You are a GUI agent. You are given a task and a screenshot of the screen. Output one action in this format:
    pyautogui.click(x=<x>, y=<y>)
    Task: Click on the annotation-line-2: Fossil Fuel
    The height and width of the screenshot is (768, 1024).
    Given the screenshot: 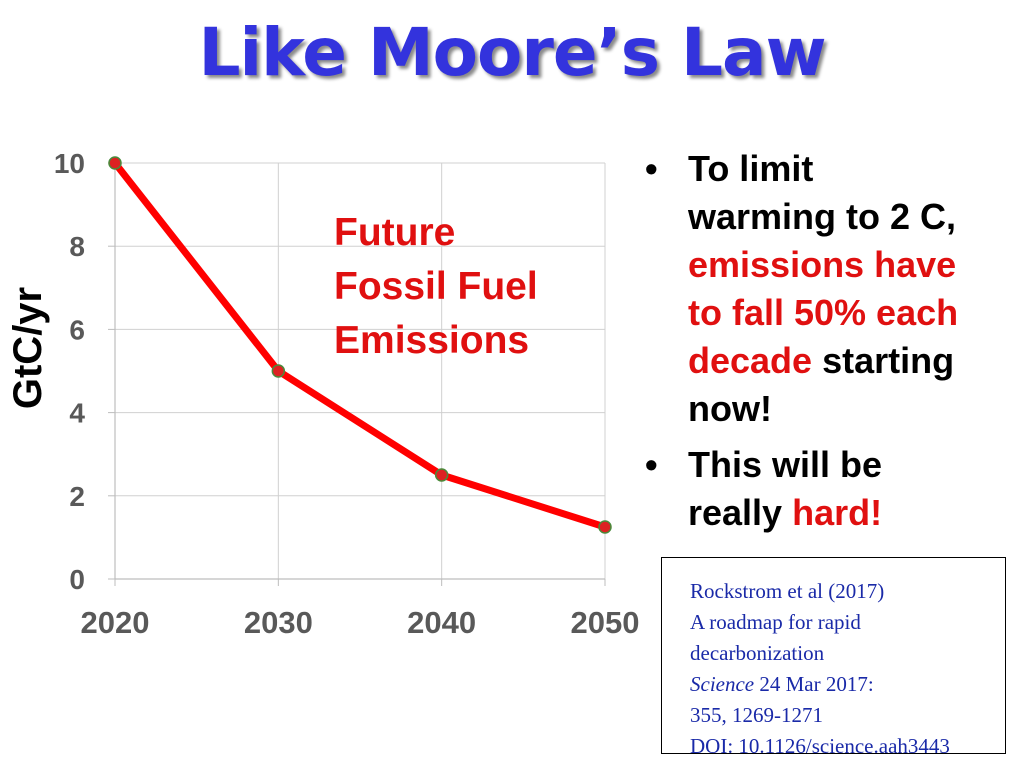 What is the action you would take?
    pyautogui.click(x=436, y=286)
    